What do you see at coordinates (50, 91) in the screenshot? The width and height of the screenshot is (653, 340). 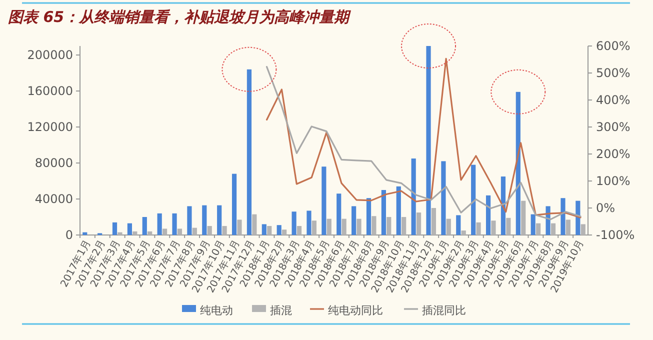 I see `y-tick-label: 160000` at bounding box center [50, 91].